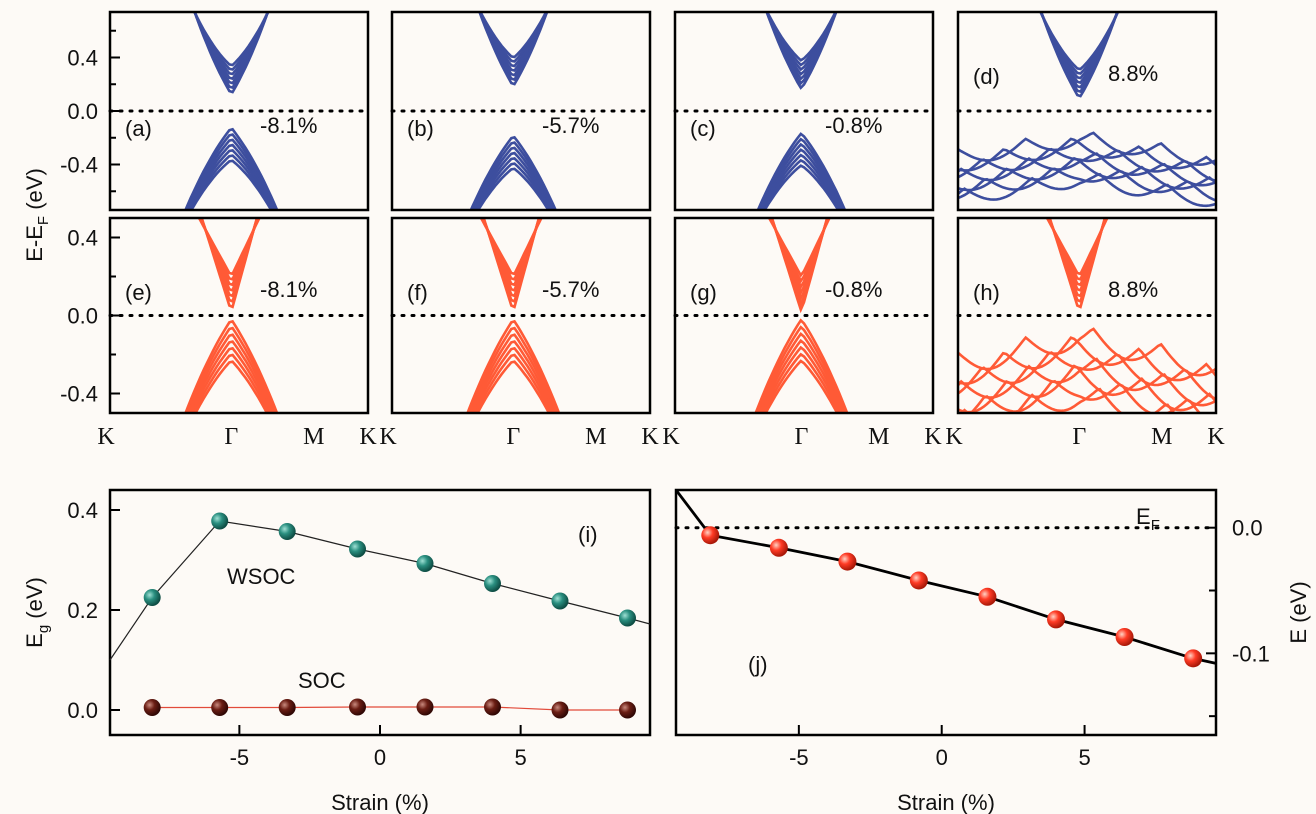 The height and width of the screenshot is (814, 1316). Describe the element at coordinates (82, 610) in the screenshot. I see `y-tick-label: 0.2` at that location.